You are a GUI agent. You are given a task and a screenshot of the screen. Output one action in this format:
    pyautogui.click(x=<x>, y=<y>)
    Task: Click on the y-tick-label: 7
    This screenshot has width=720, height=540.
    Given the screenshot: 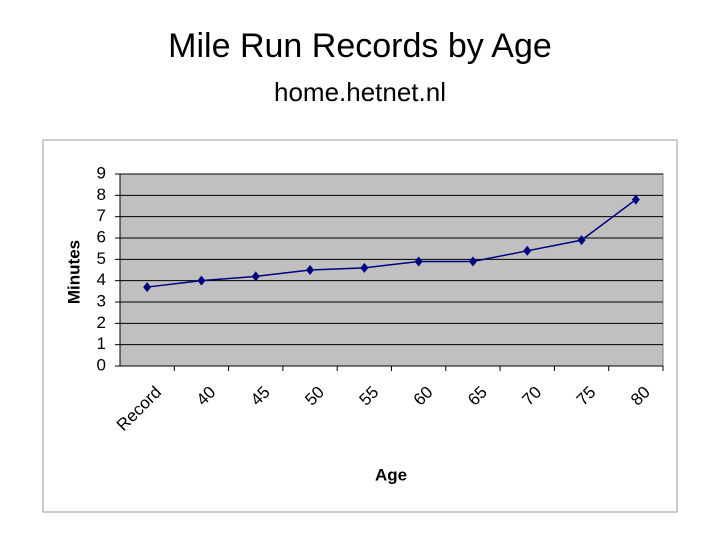 What is the action you would take?
    pyautogui.click(x=101, y=215)
    